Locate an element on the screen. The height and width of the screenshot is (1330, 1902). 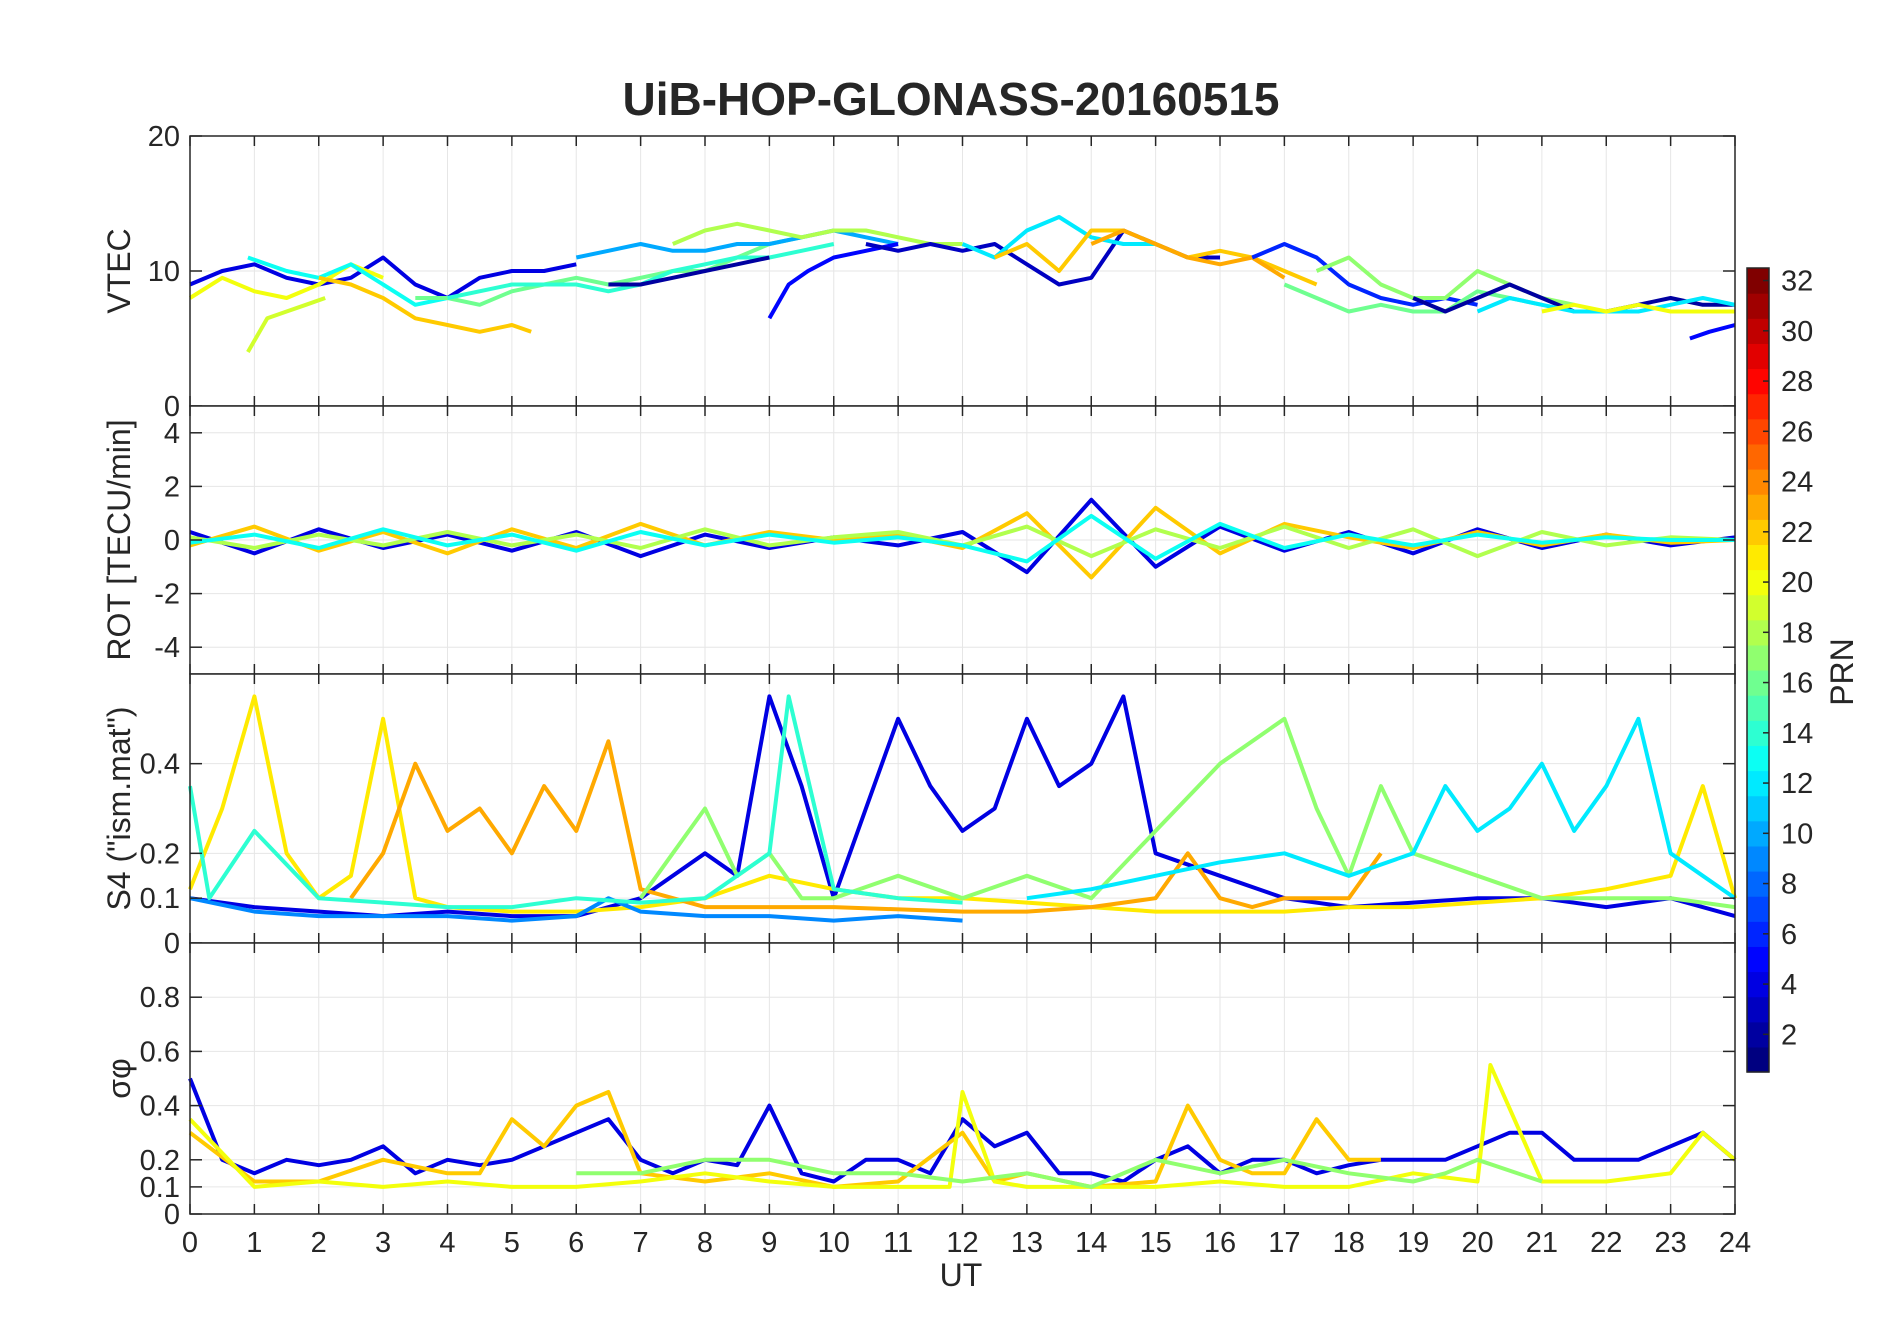
colorbar-tick-label: 2 is located at coordinates (1789, 1035).